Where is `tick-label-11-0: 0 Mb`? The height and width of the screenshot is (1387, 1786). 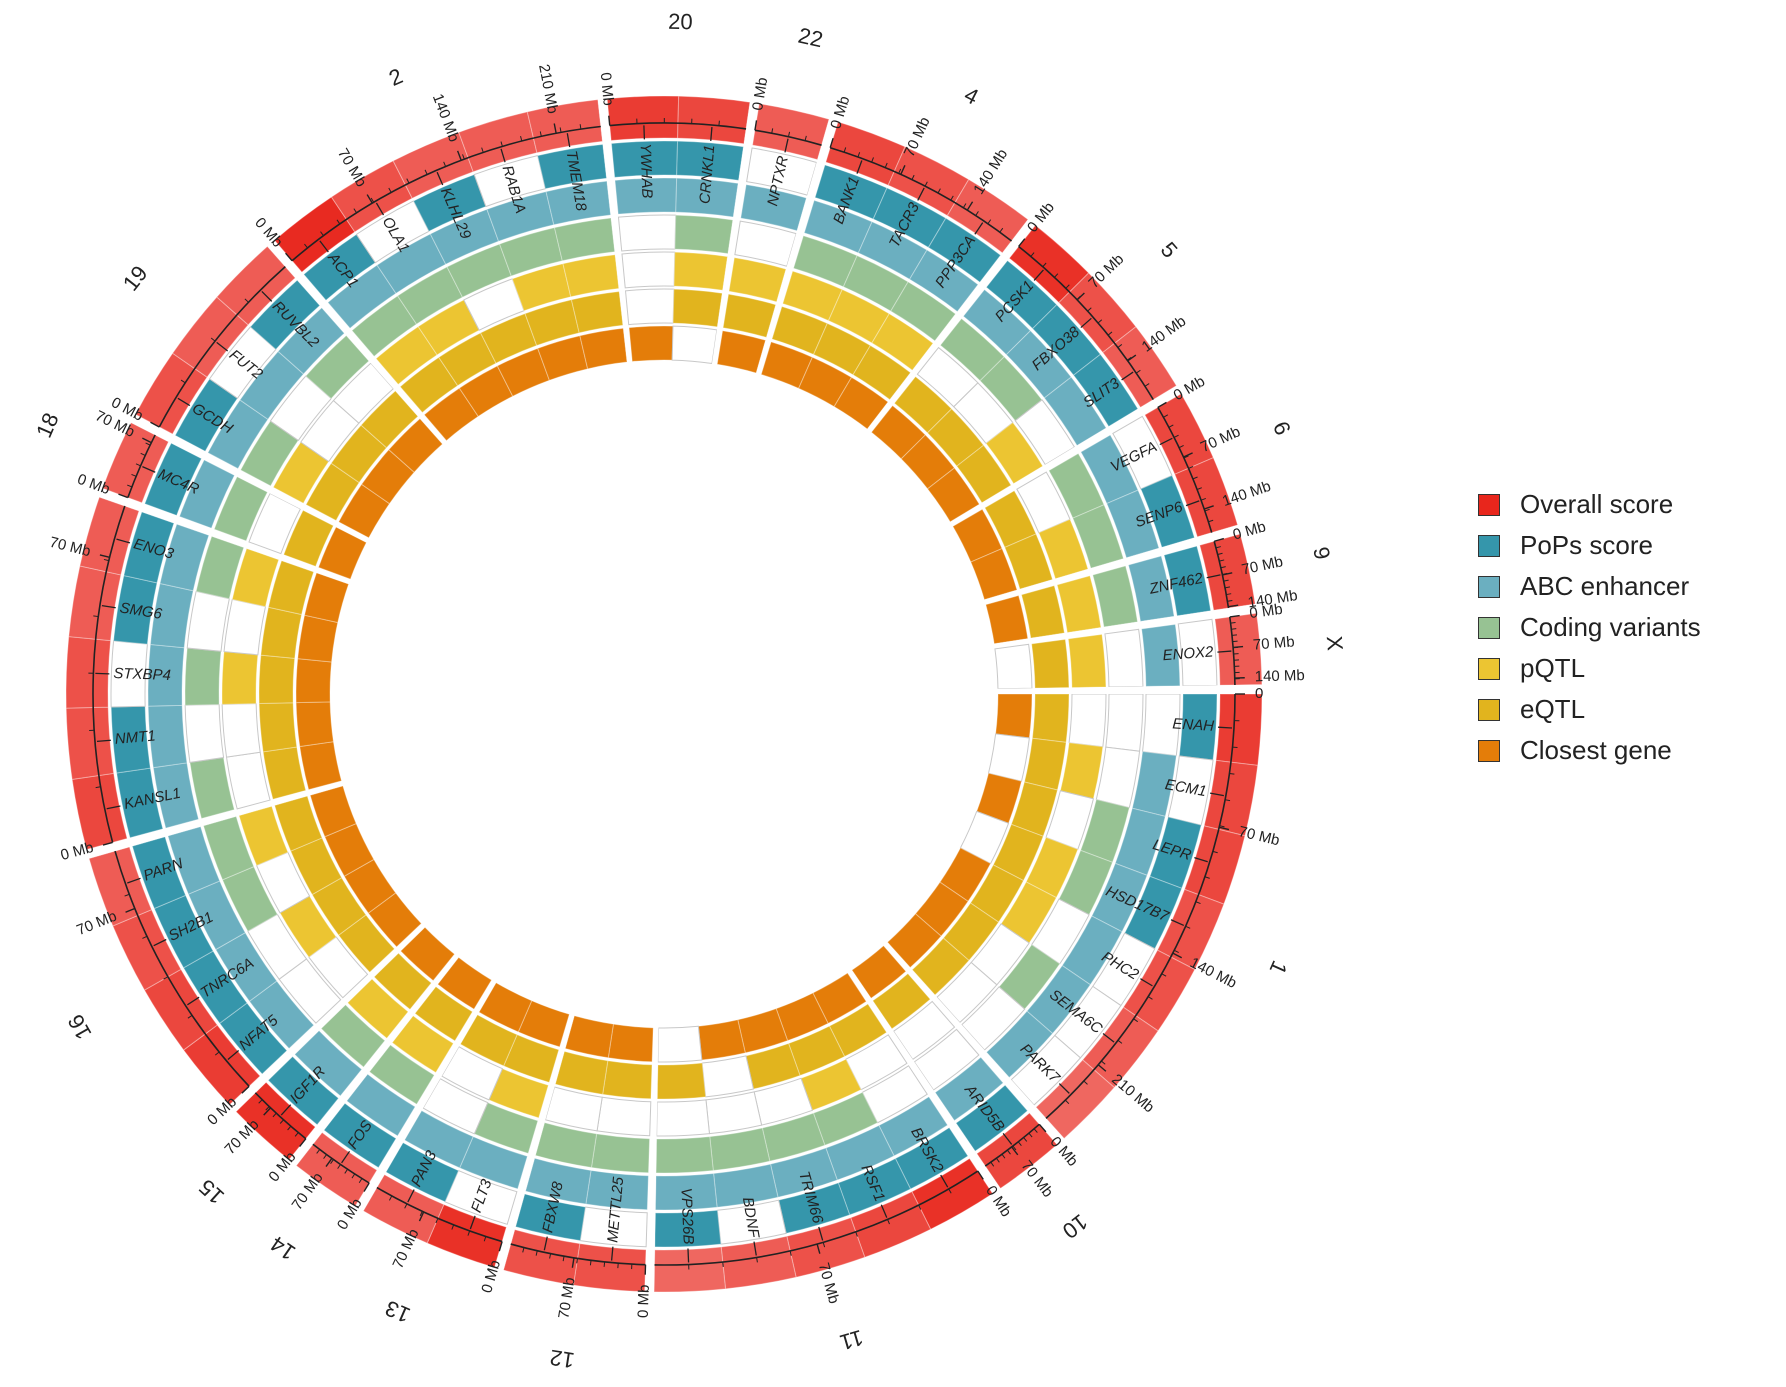
tick-label-11-0: 0 Mb is located at coordinates (998, 1201).